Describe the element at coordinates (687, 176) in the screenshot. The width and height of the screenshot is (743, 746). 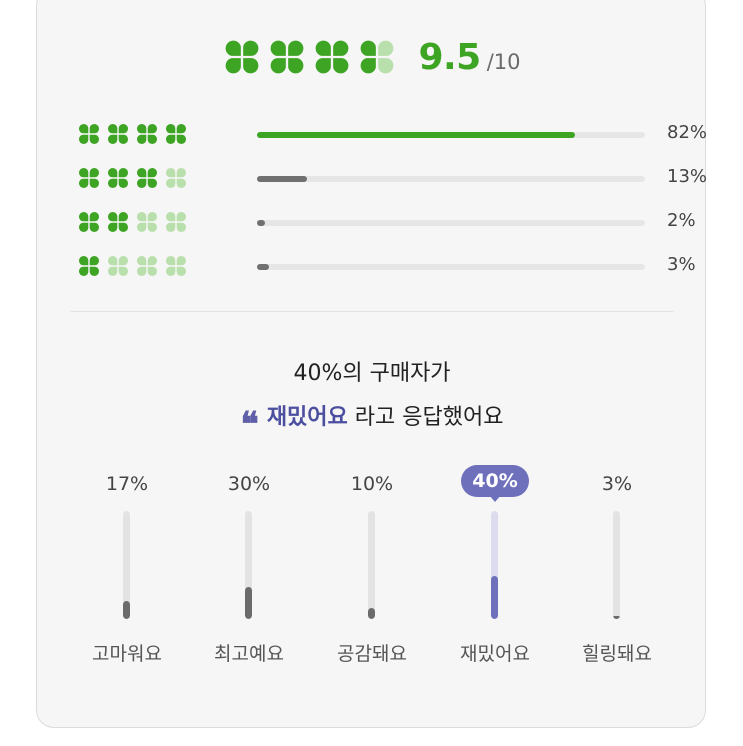
I see `rating-percent: 13%` at that location.